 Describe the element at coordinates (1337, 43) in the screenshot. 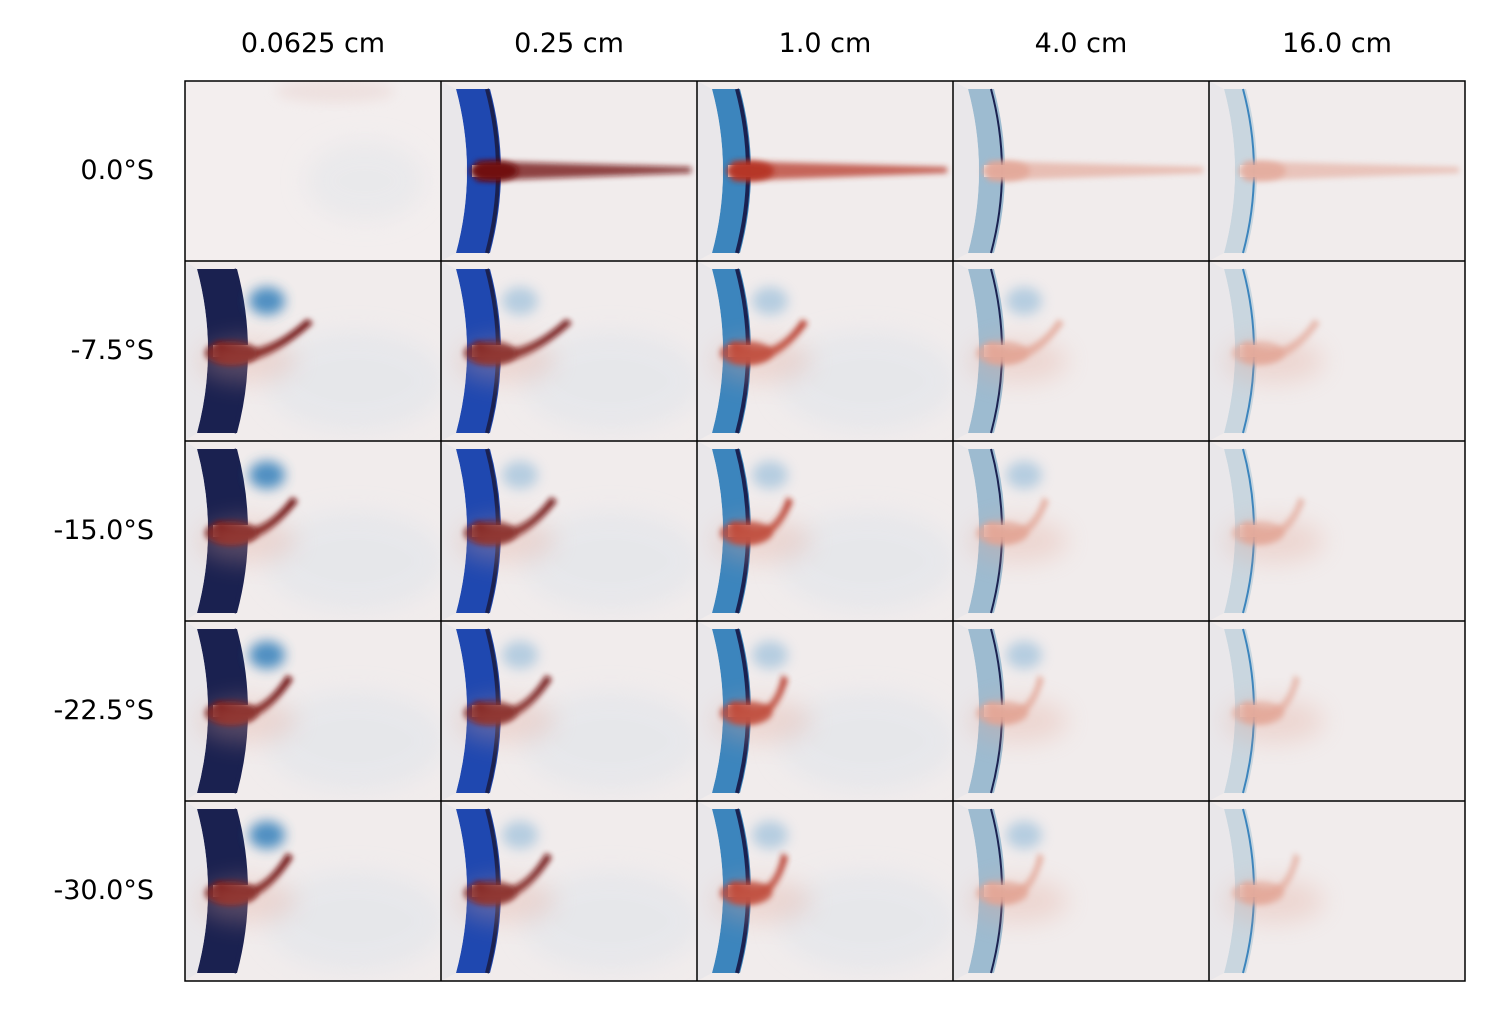

I see `column-label-16.0cm: 16.0 cm` at that location.